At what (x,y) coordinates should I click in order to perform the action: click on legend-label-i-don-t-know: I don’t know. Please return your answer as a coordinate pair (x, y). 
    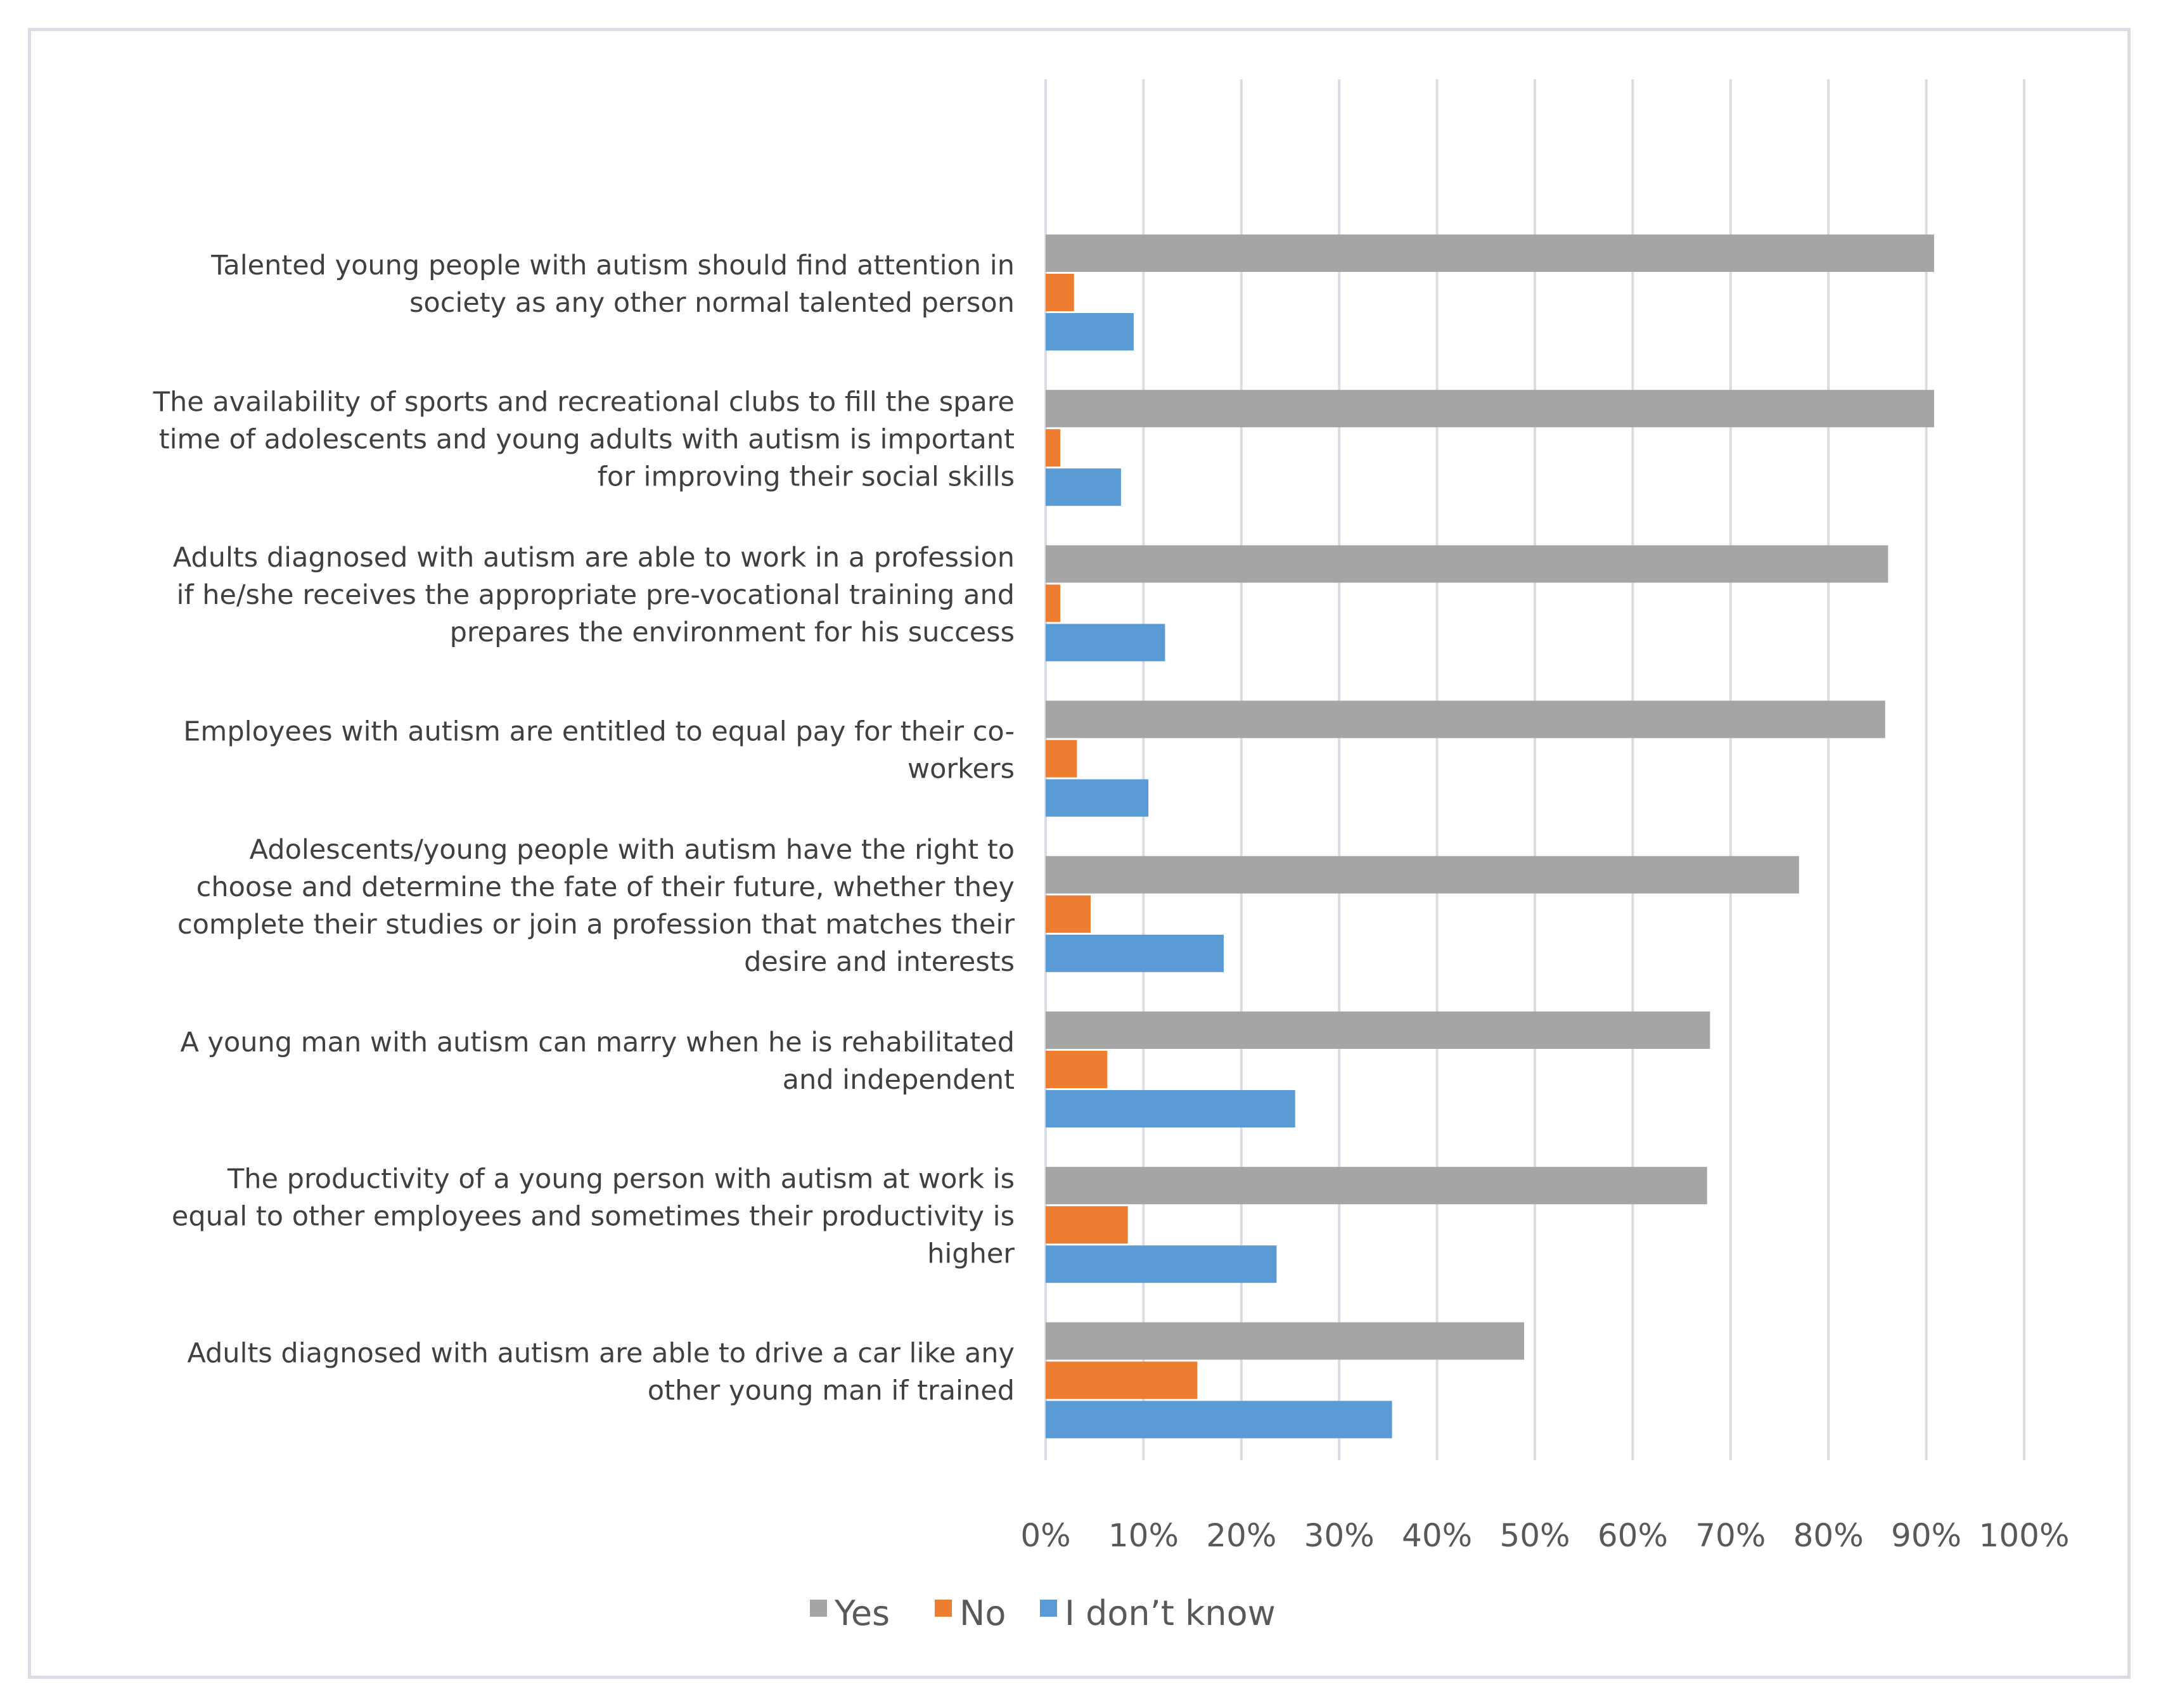
    Looking at the image, I should click on (1170, 1613).